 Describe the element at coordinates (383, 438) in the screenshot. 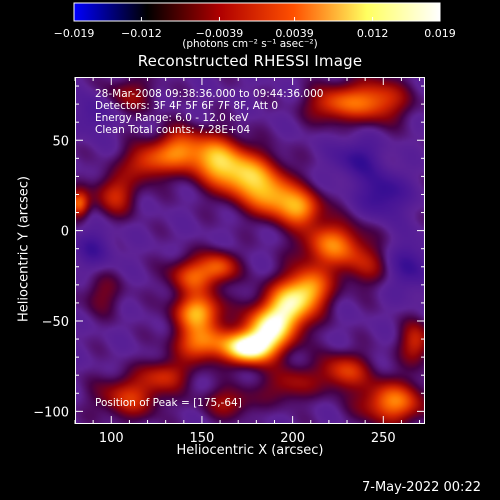

I see `x-tick-label: 250` at that location.